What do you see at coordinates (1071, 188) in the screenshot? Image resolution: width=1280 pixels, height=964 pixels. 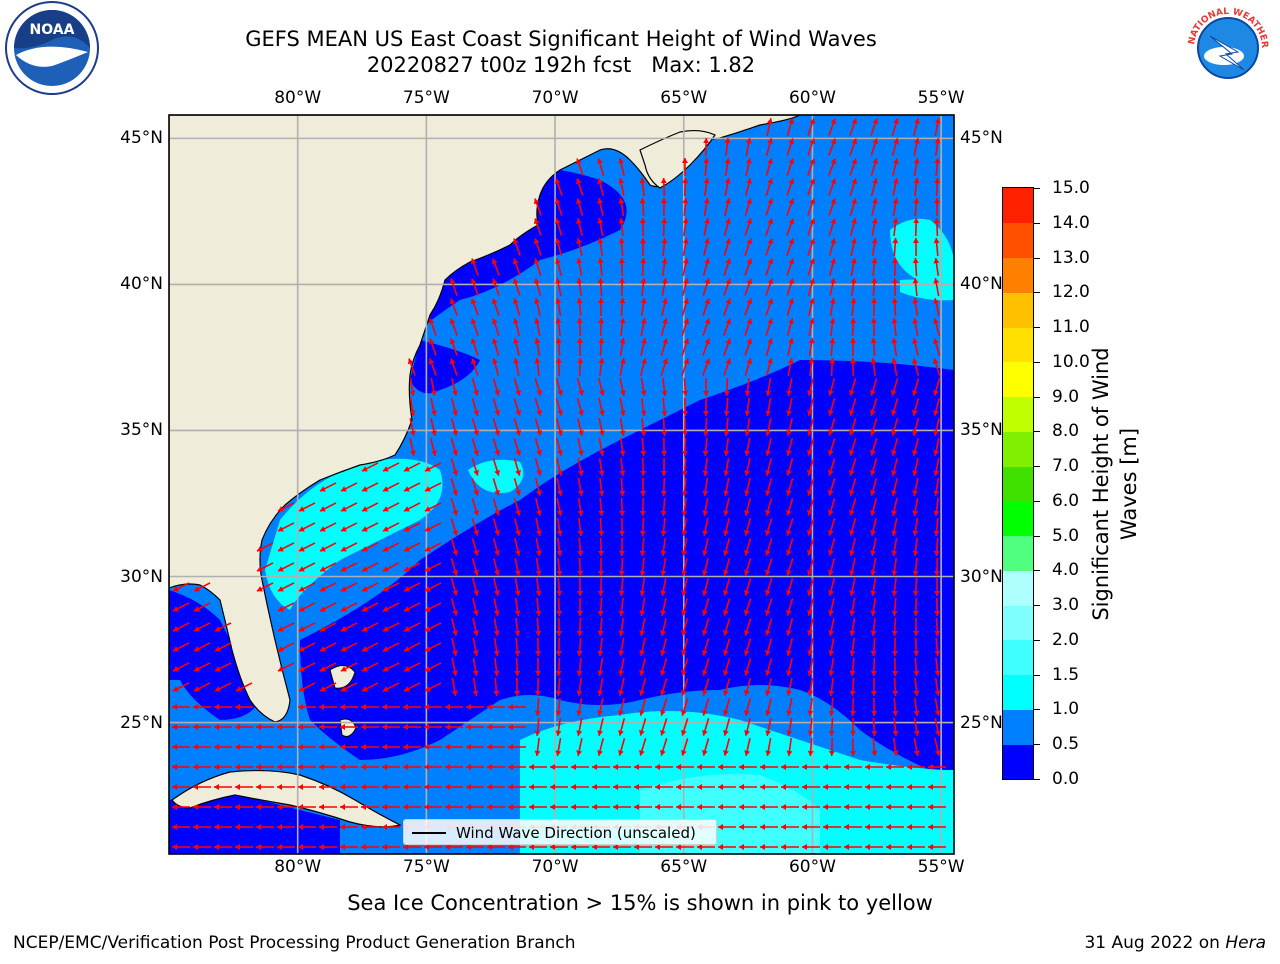 I see `colorbar-tick-label: 15.0` at bounding box center [1071, 188].